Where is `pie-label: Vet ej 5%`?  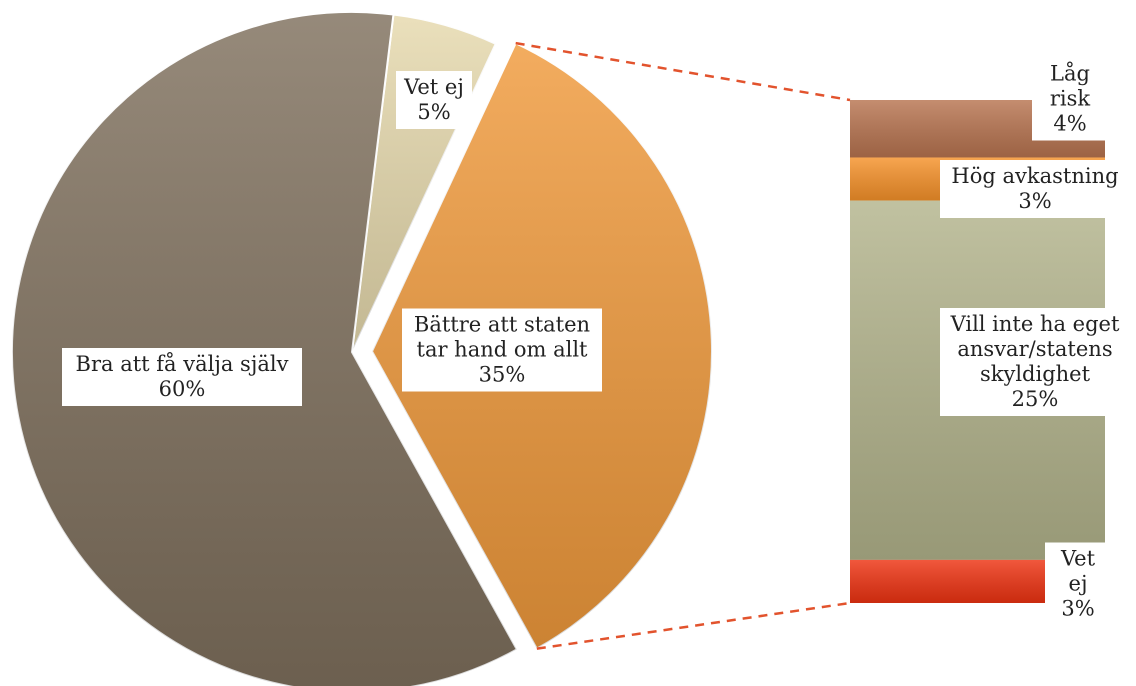 pie-label: Vet ej 5% is located at coordinates (434, 100).